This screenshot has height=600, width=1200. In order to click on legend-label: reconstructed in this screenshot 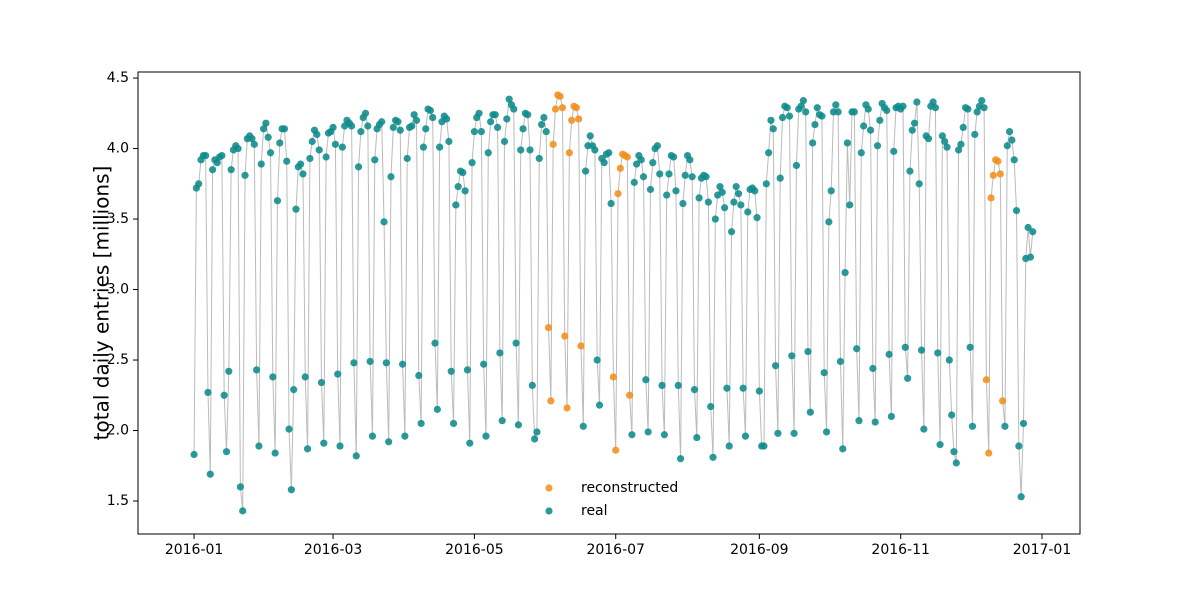, I will do `click(629, 488)`.